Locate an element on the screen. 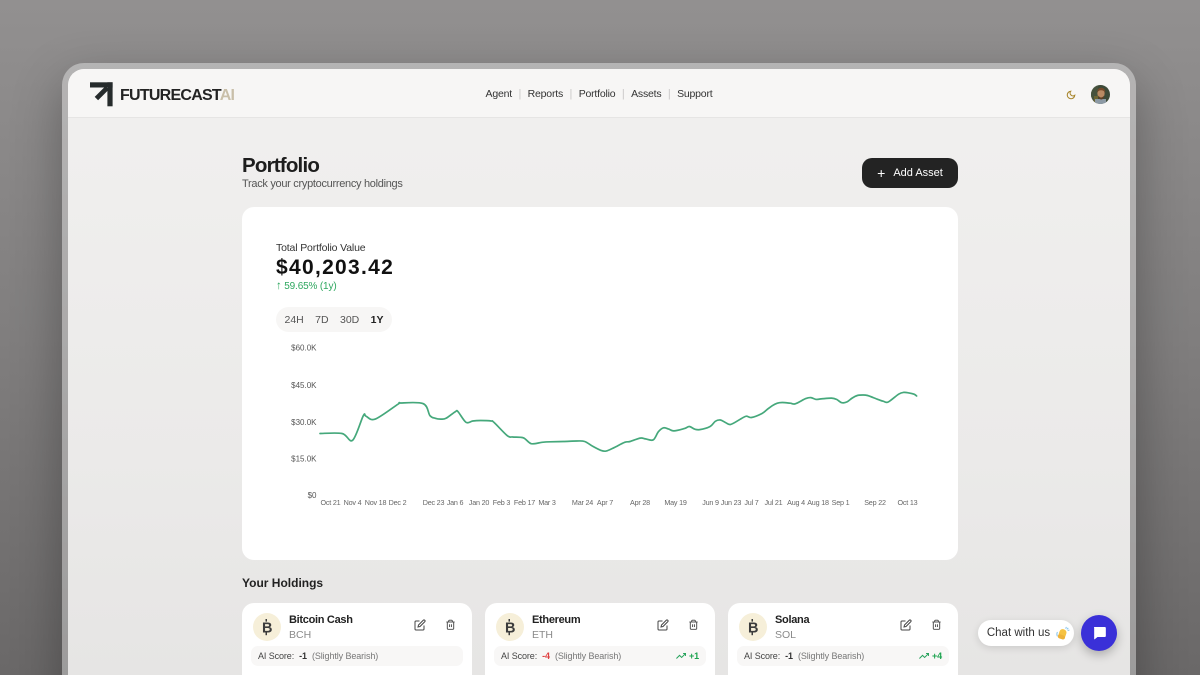 The image size is (1200, 675). svg-text: Jun 23 is located at coordinates (731, 502).